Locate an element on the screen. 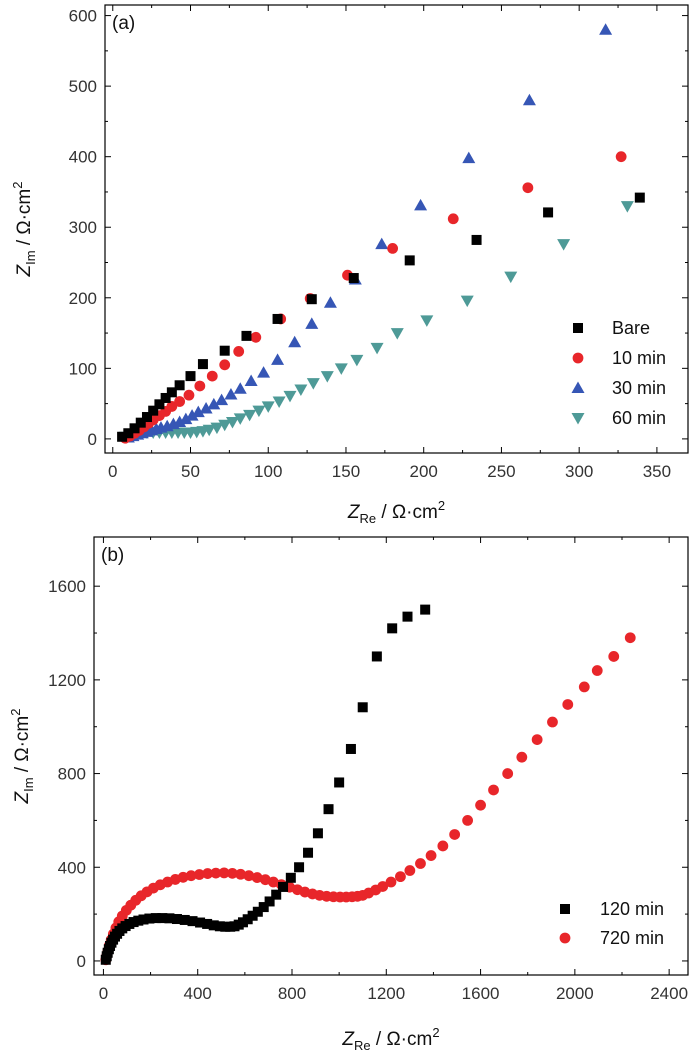 The image size is (700, 1059). x-tick-label: 50 is located at coordinates (190, 471).